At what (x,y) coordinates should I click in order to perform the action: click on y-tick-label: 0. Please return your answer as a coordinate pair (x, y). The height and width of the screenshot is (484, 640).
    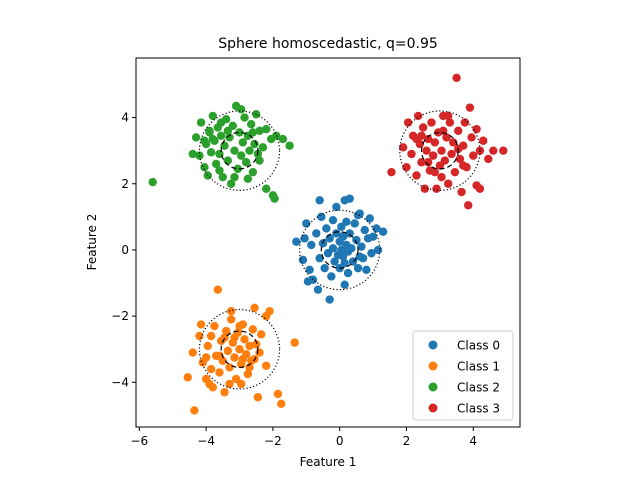
    Looking at the image, I should click on (125, 250).